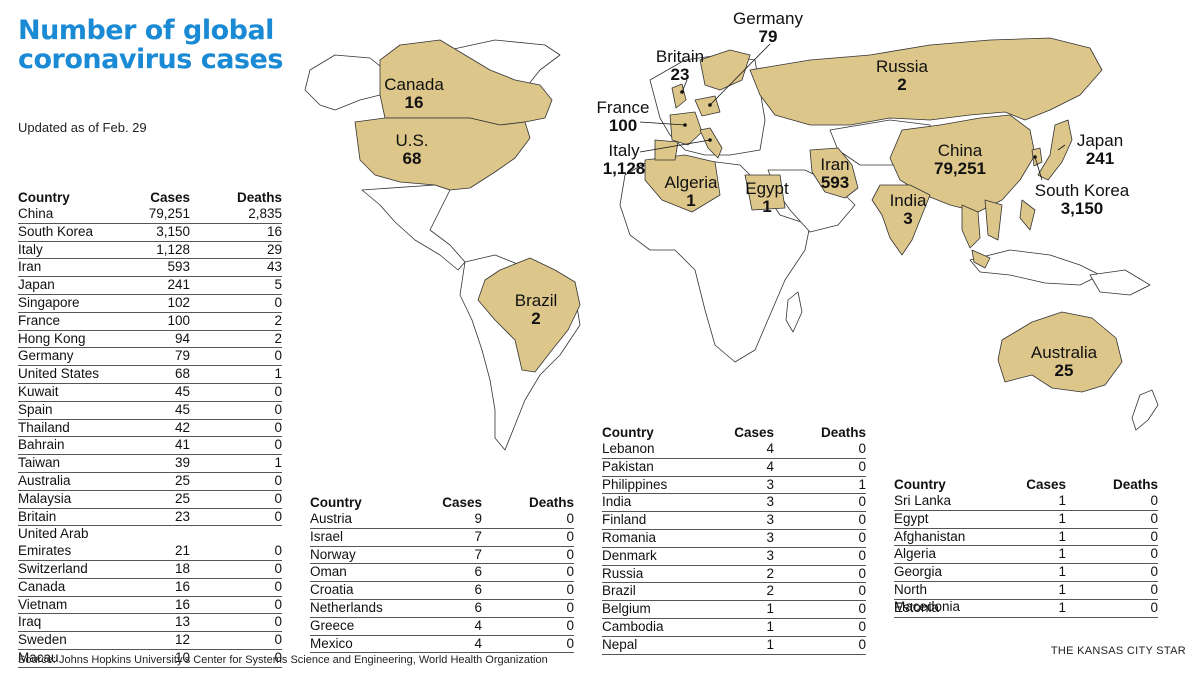 The image size is (1200, 675). What do you see at coordinates (1026, 573) in the screenshot?
I see `table-row: Georgia 1 0` at bounding box center [1026, 573].